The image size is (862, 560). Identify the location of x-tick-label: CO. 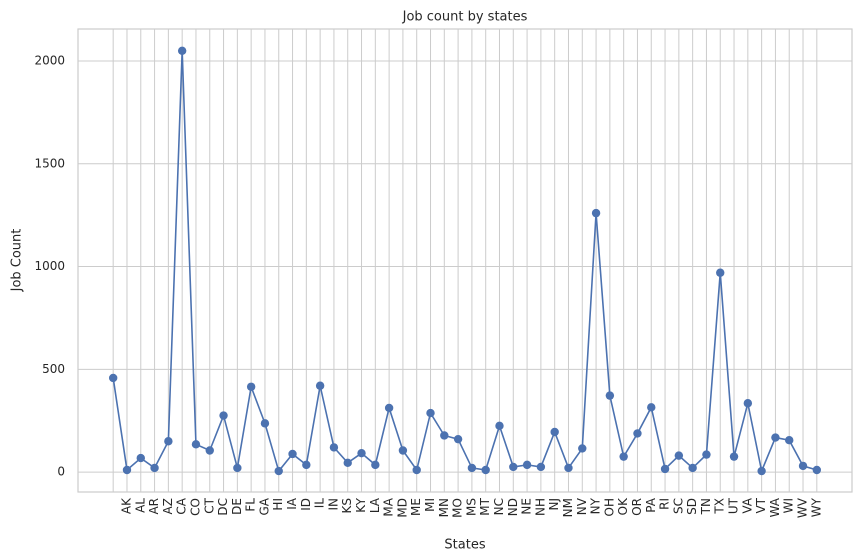
(195, 507).